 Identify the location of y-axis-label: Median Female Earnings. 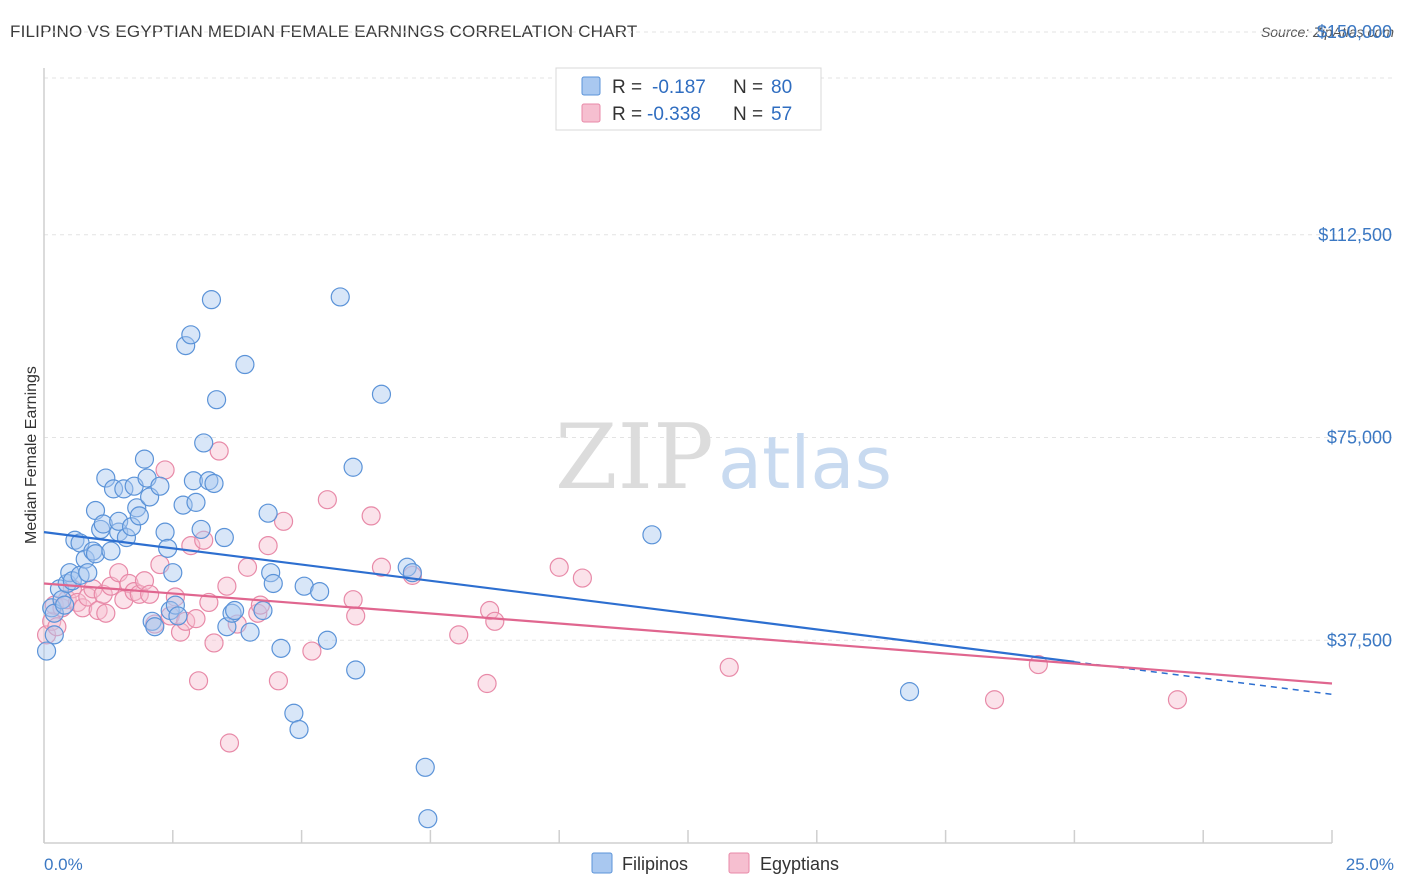
(31, 455).